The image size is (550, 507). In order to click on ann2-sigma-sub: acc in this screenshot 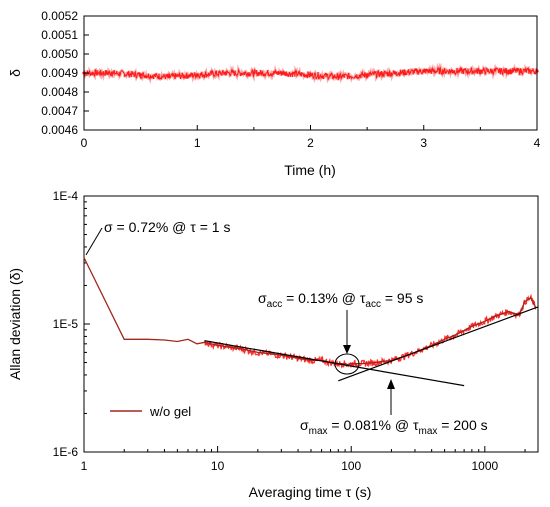, I will do `click(275, 304)`.